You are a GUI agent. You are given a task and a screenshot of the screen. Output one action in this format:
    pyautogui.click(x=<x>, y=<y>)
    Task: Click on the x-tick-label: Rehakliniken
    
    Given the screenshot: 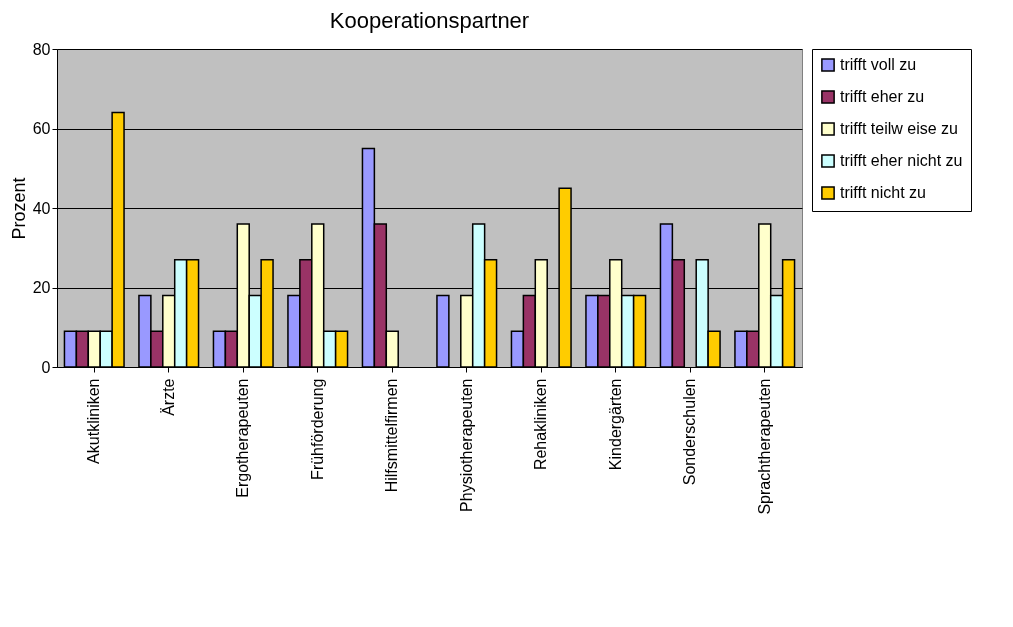 What is the action you would take?
    pyautogui.click(x=541, y=424)
    